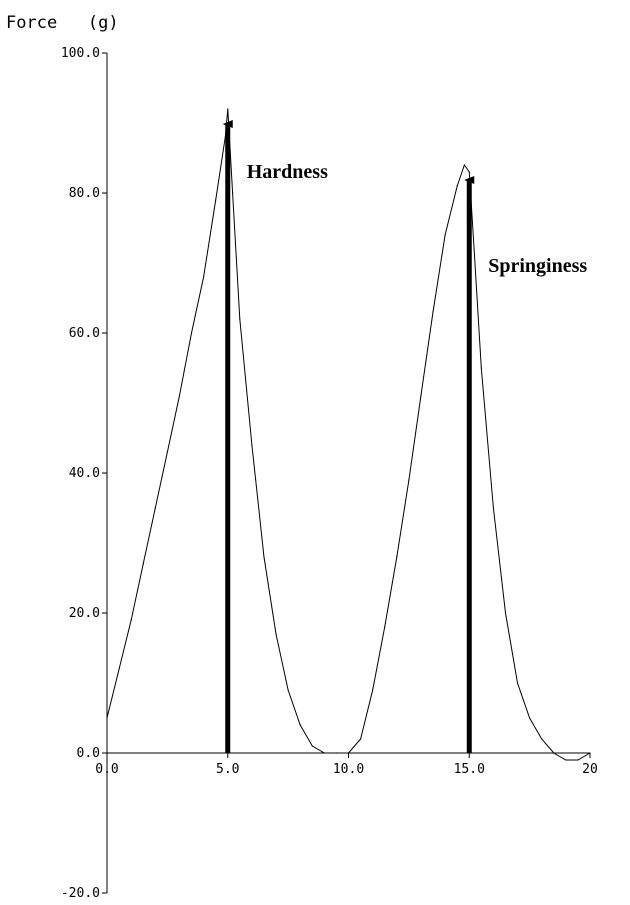 Image resolution: width=630 pixels, height=905 pixels. What do you see at coordinates (62, 23) in the screenshot?
I see `y-axis-title: Force (g)` at bounding box center [62, 23].